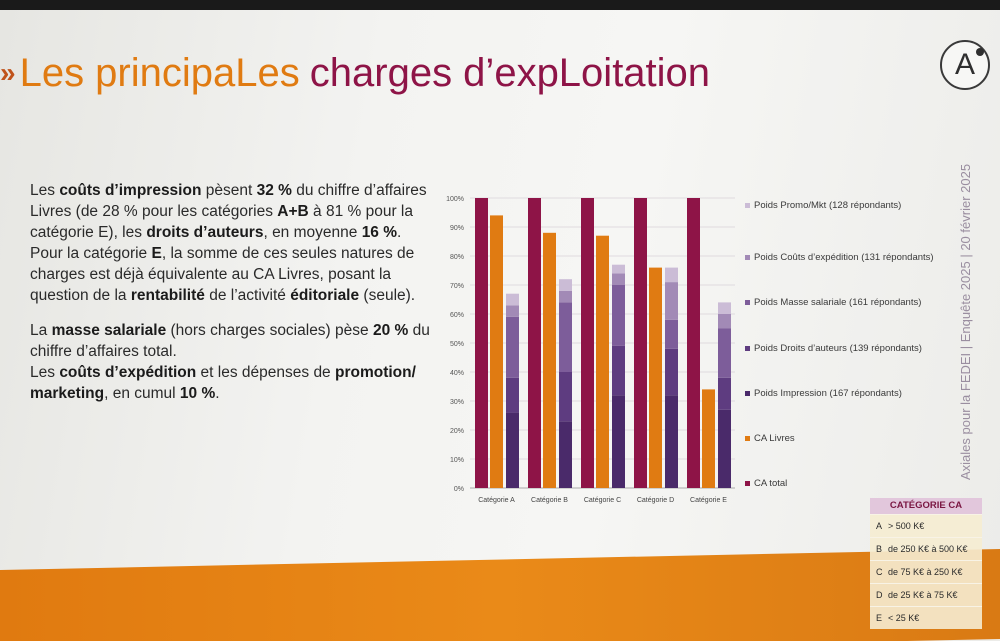  I want to click on category-key: D, so click(879, 595).